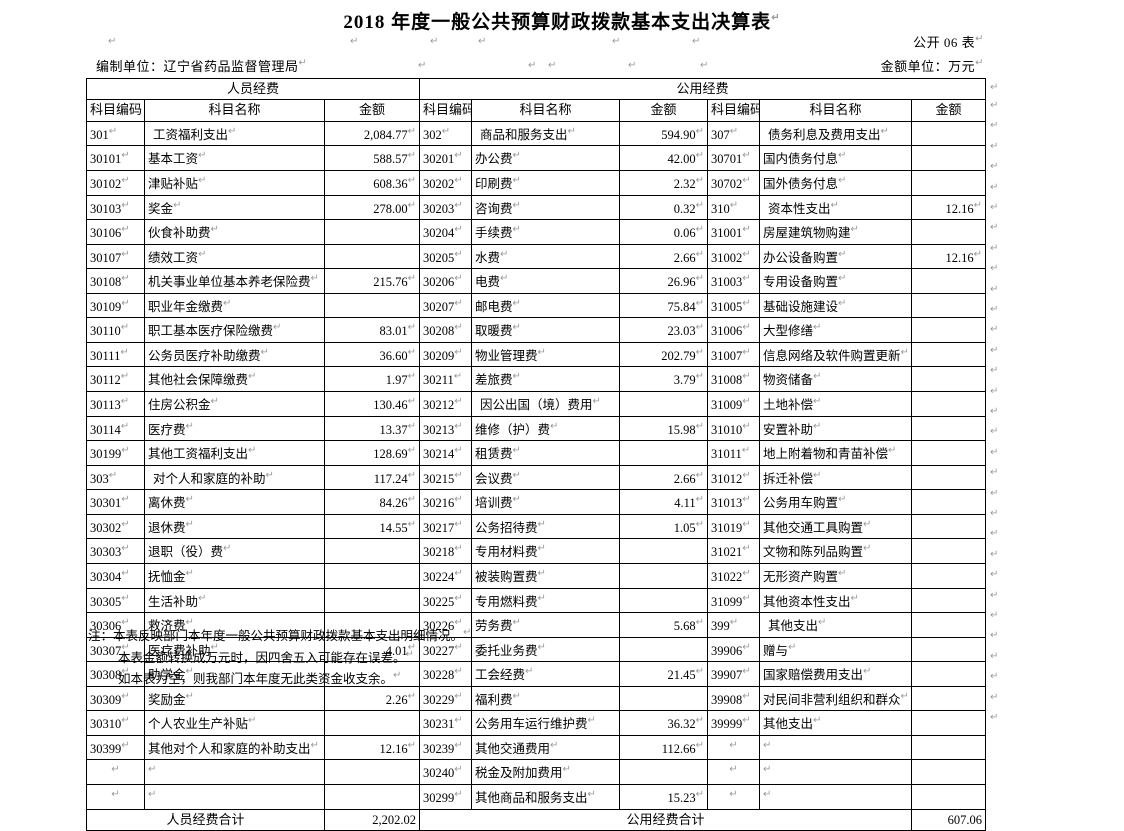 The width and height of the screenshot is (1124, 831). Describe the element at coordinates (733, 600) in the screenshot. I see `cell-code-publicb-19: 31099↵` at that location.